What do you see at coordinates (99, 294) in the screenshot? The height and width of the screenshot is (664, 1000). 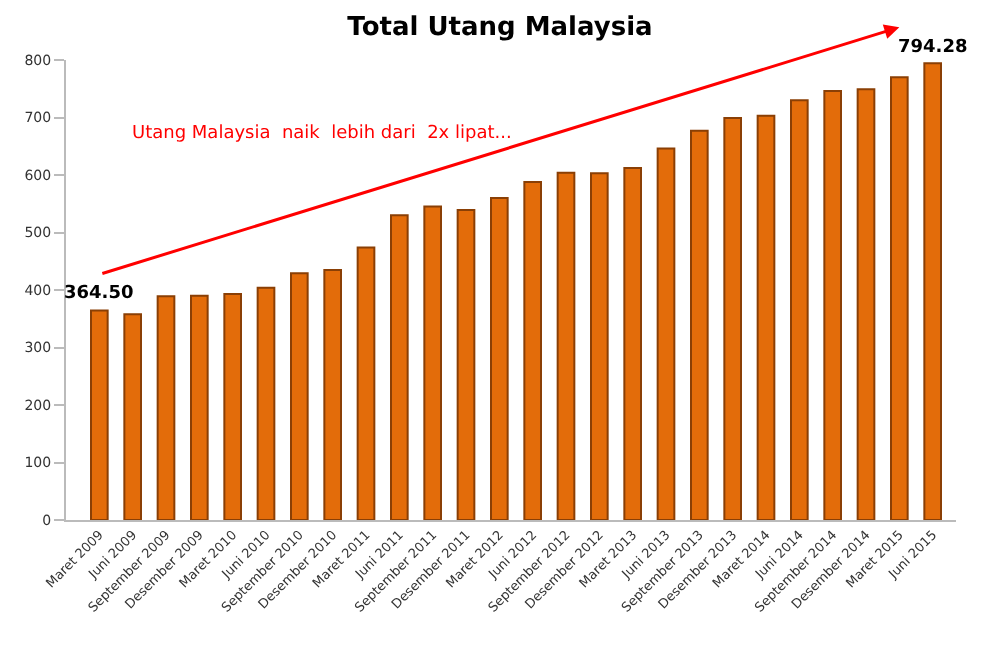 I see `data-label: 364.50` at bounding box center [99, 294].